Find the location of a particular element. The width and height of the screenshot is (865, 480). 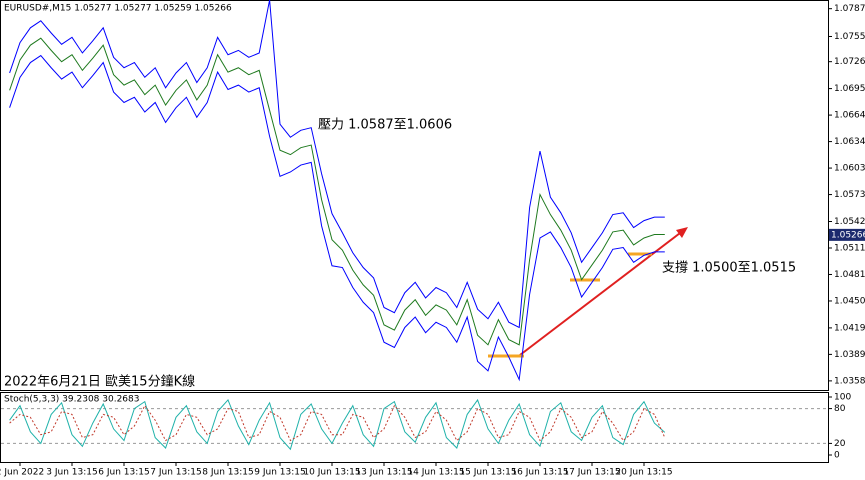

x-tick-label: 9 Jun 13:15 is located at coordinates (279, 473).